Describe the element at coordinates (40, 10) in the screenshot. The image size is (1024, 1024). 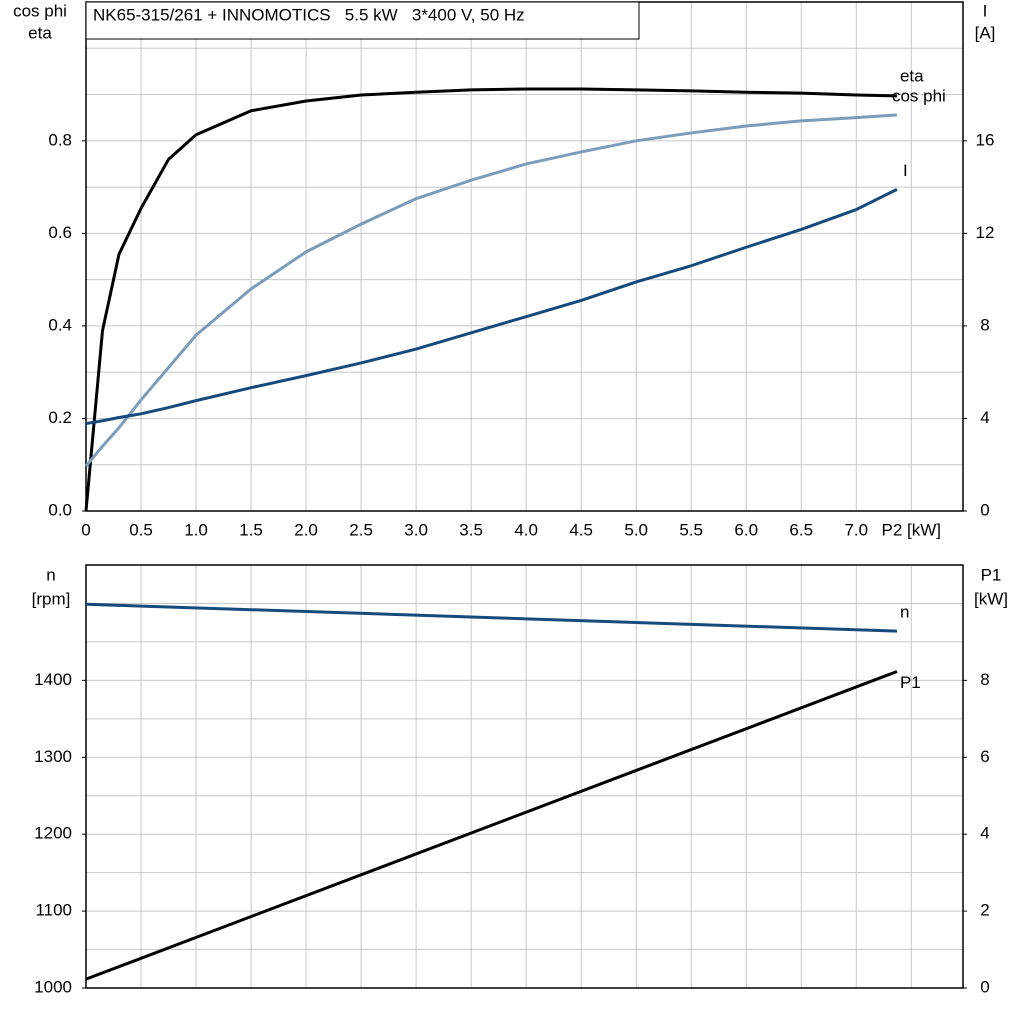
I see `y-axis-label: cos phi` at that location.